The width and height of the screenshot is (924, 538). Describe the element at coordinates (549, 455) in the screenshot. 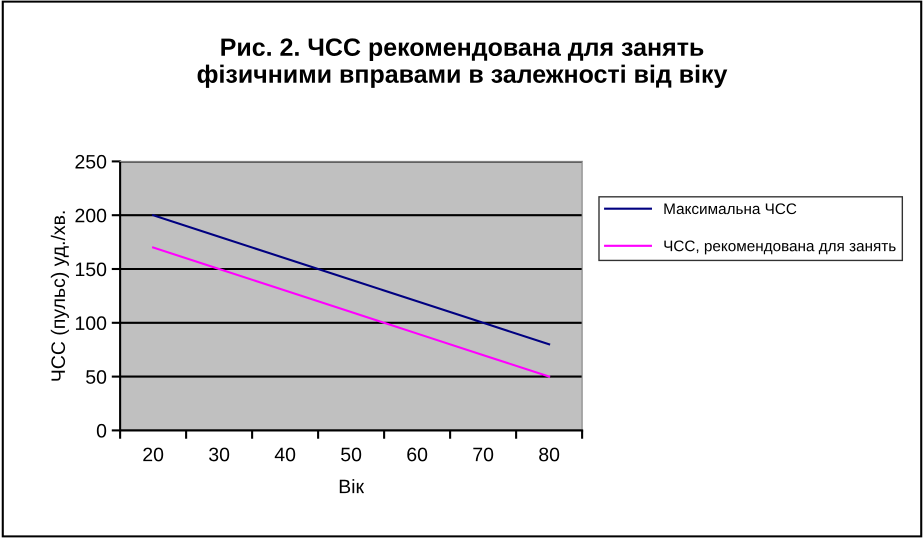

I see `x-tick-label: 80` at that location.